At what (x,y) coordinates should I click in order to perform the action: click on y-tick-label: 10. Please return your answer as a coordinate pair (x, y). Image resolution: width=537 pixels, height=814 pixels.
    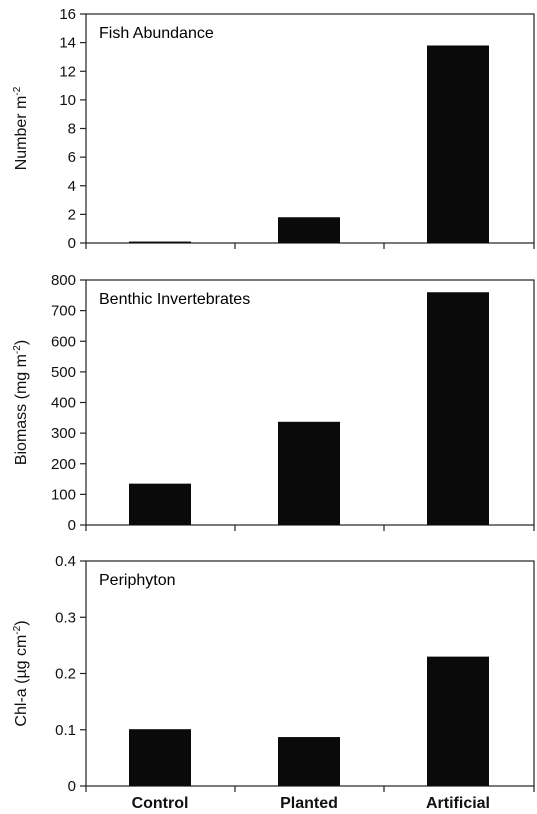
    Looking at the image, I should click on (67, 100).